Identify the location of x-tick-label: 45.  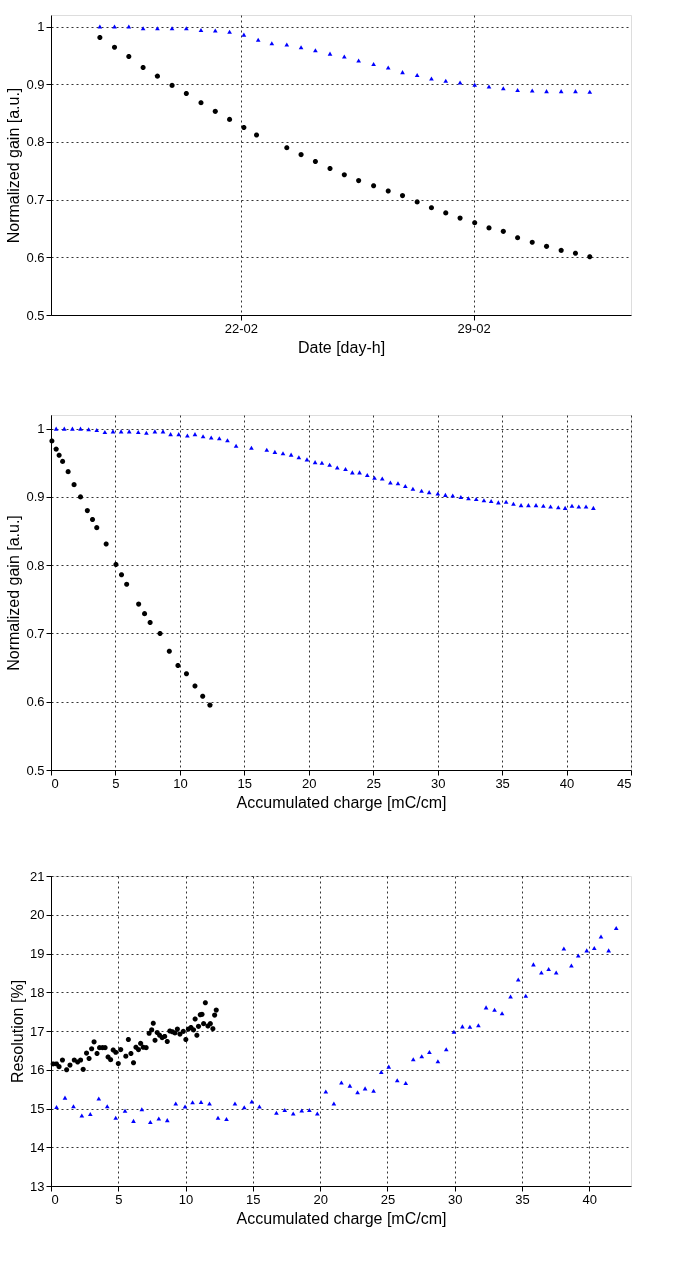
(624, 783).